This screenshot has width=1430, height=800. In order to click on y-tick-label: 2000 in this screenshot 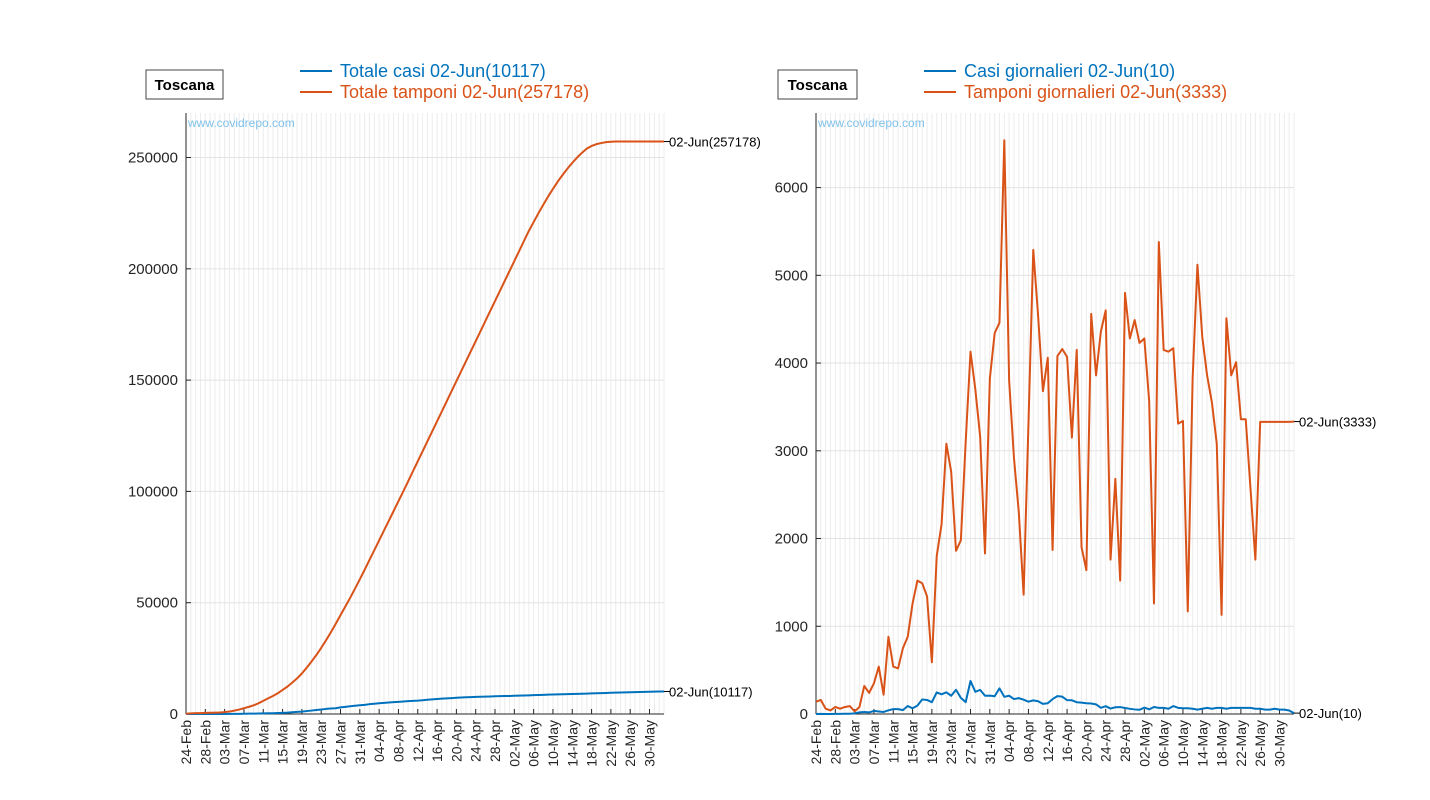, I will do `click(791, 539)`.